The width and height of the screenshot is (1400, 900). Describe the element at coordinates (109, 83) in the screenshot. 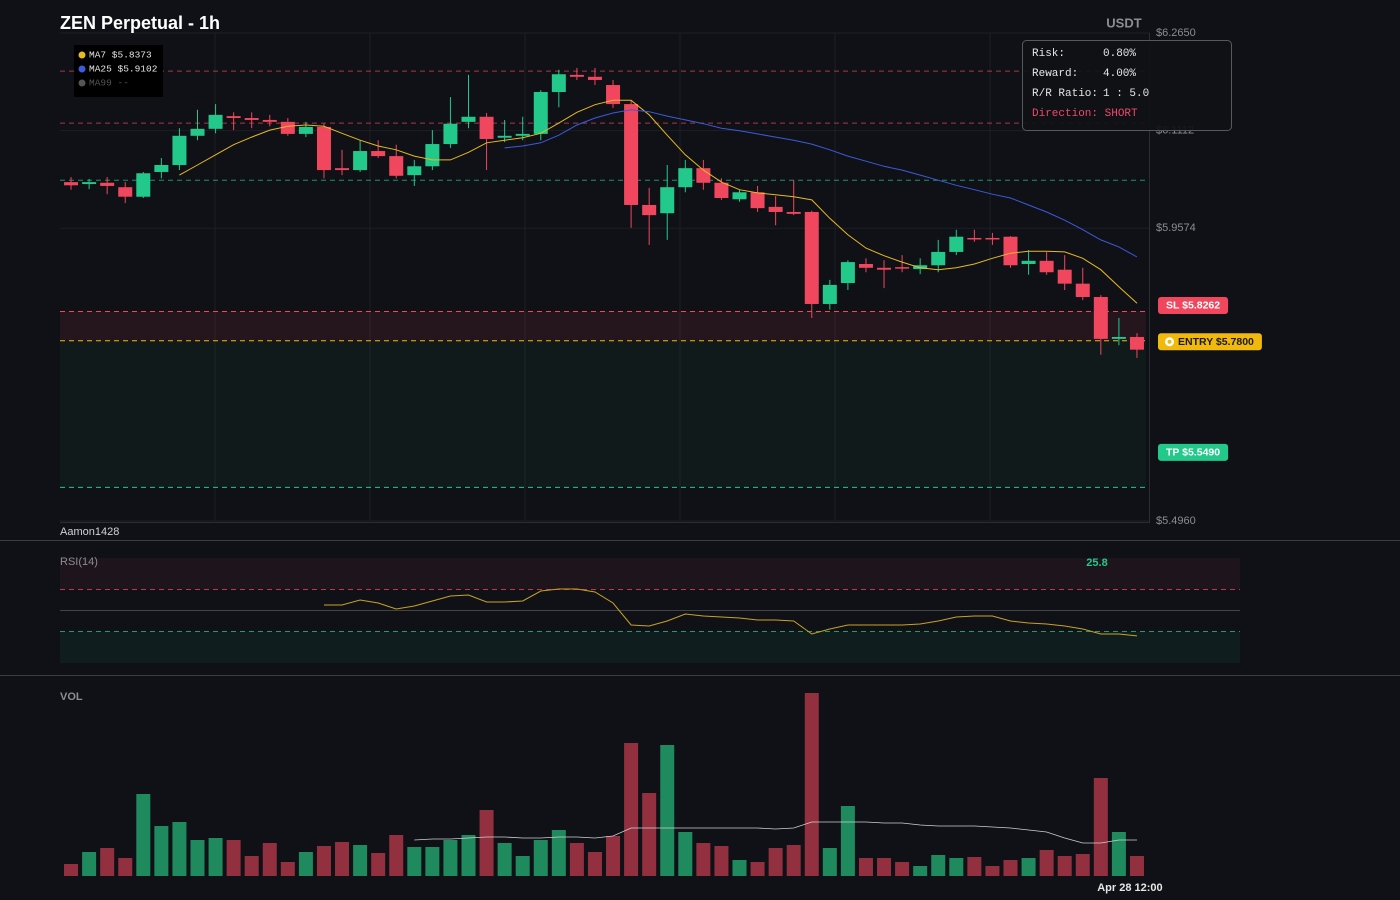

I see `legend-label: MA99 --` at that location.